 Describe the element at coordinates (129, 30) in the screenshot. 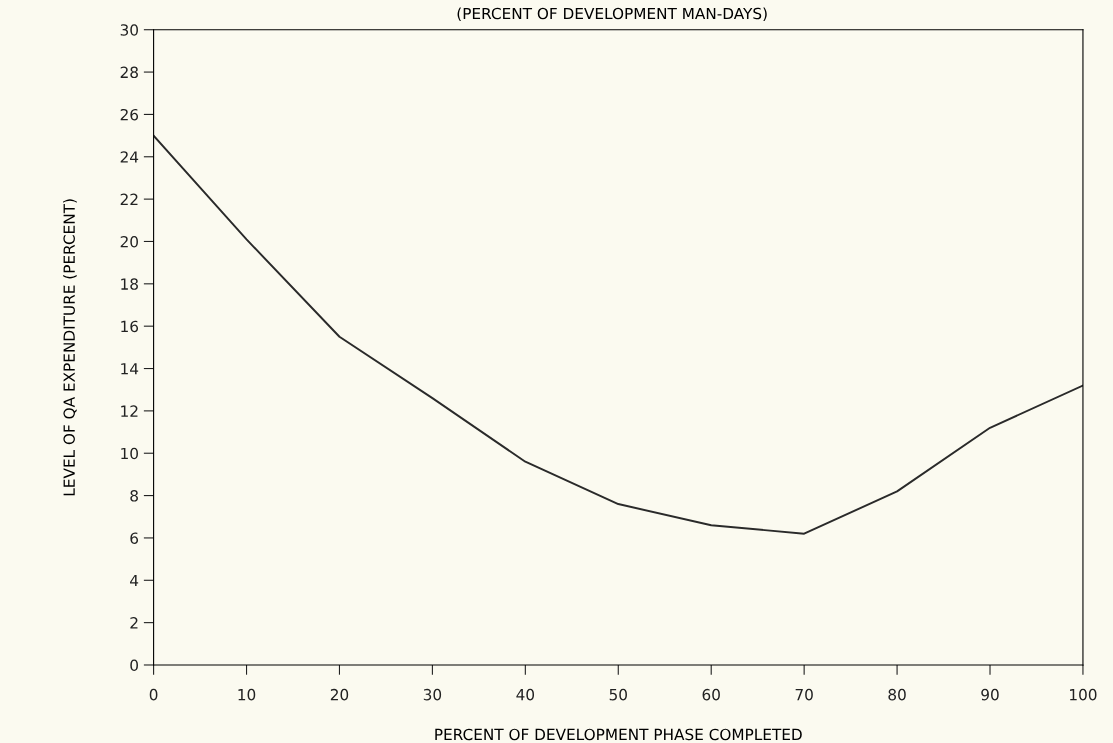

I see `y-tick-label: 30` at that location.